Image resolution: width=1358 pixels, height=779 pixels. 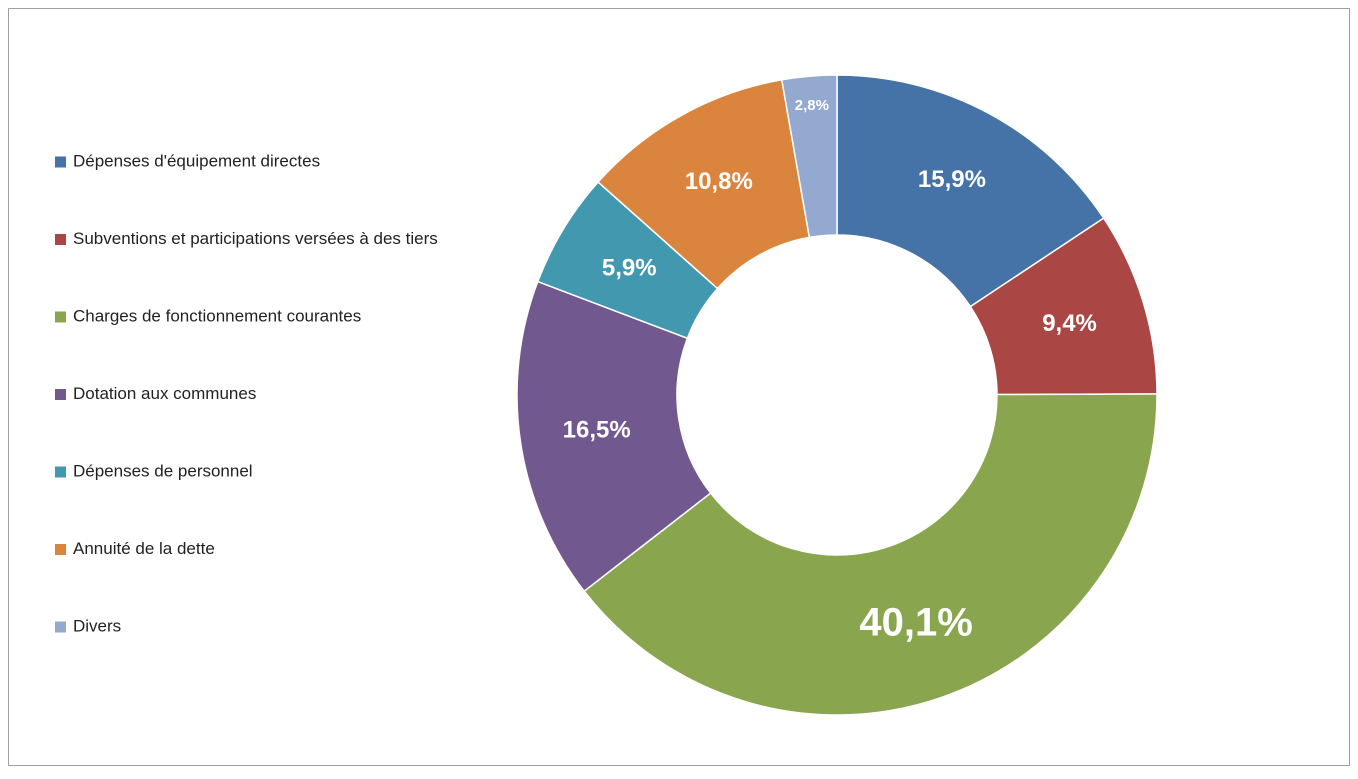 What do you see at coordinates (163, 470) in the screenshot?
I see `legend-text: Dépenses de personnel` at bounding box center [163, 470].